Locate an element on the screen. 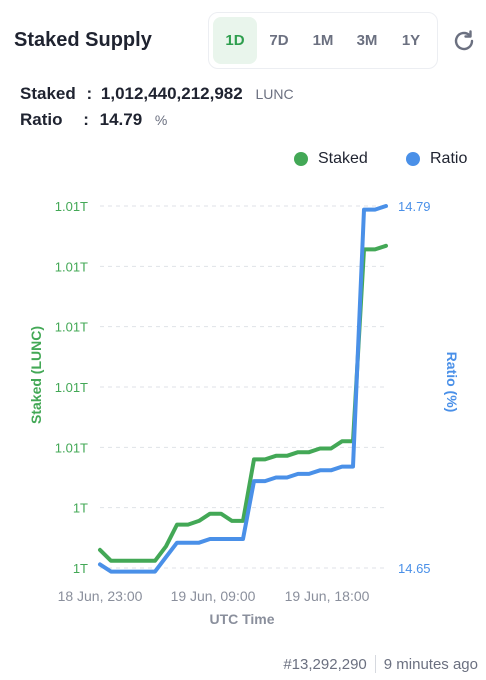  ratio-label: Ratio is located at coordinates (41, 119).